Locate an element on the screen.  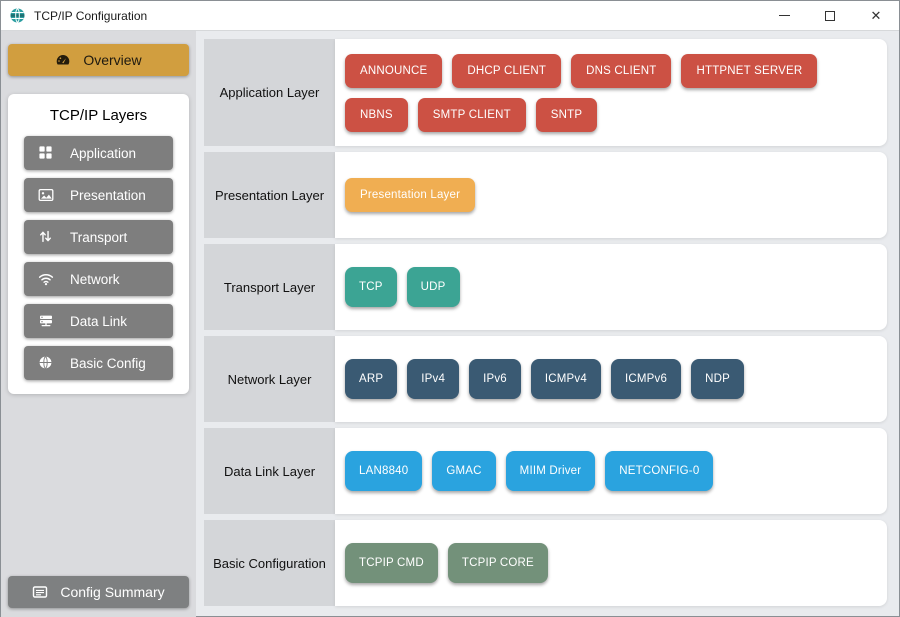
layer-card: LAN8840 GMAC MIIM Driver NETCONFIG-0 is located at coordinates (611, 471).